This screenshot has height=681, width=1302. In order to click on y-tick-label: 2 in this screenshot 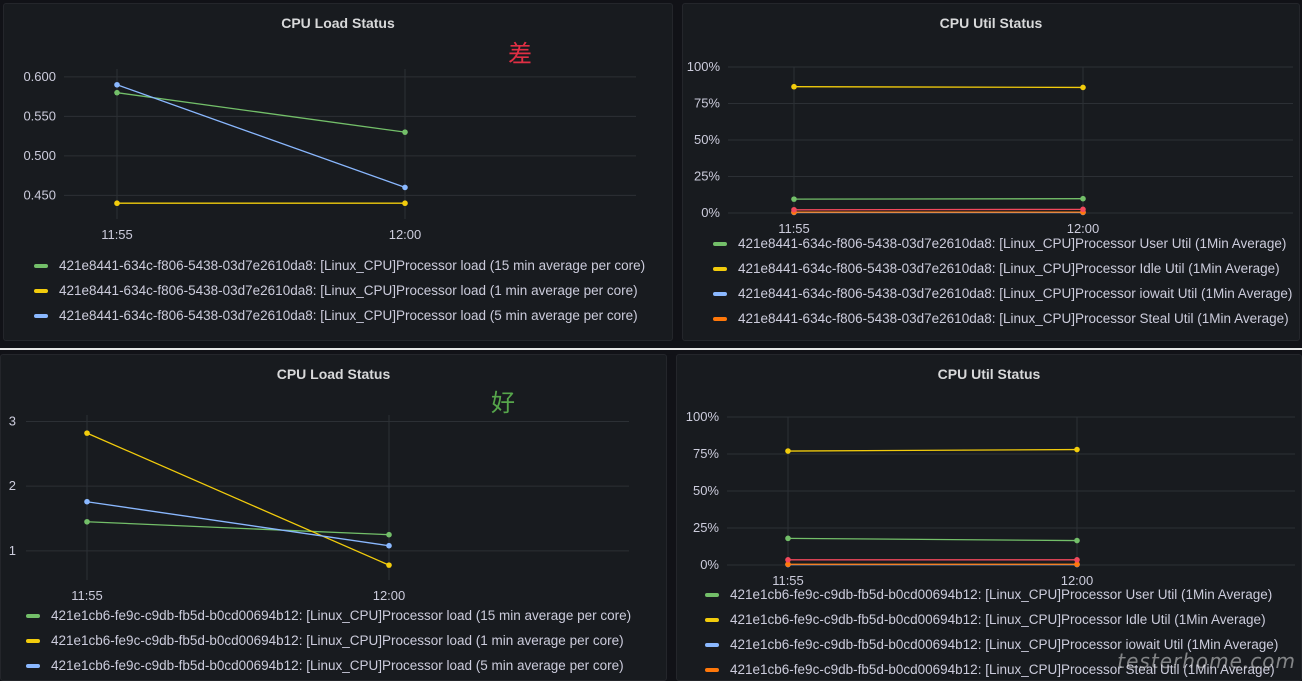, I will do `click(12, 485)`.